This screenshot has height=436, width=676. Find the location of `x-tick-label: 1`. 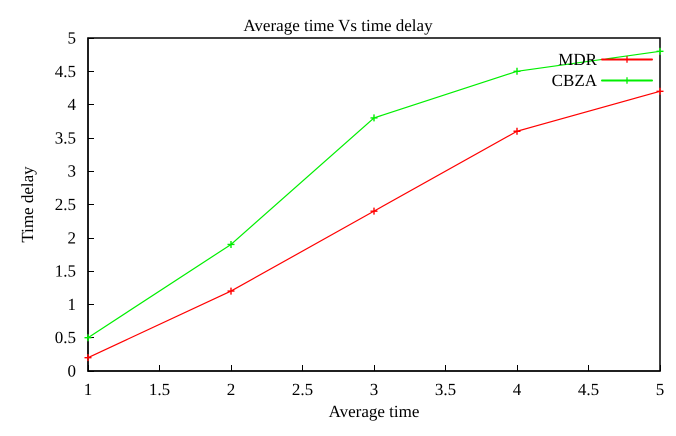

x-tick-label: 1 is located at coordinates (88, 389).